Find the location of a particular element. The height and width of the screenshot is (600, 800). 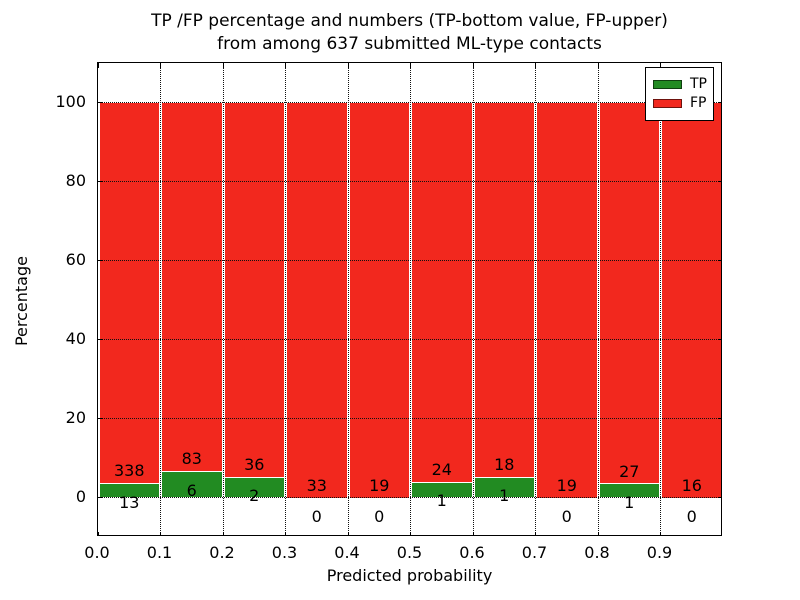

legend-entry-fp: FP is located at coordinates (680, 103).